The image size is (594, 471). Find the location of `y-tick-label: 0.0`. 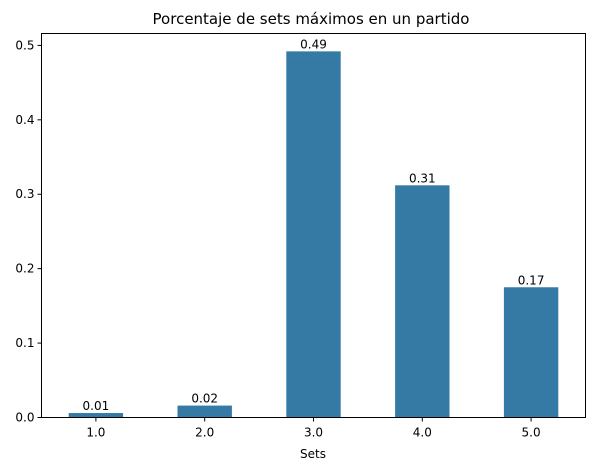

y-tick-label: 0.0 is located at coordinates (24, 418).